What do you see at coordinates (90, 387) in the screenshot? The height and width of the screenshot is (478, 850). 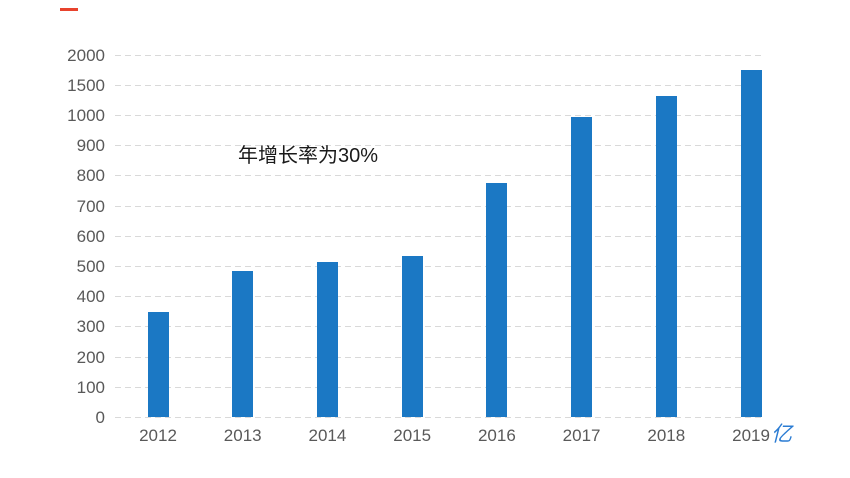 I see `y-tick-label: 100` at bounding box center [90, 387].